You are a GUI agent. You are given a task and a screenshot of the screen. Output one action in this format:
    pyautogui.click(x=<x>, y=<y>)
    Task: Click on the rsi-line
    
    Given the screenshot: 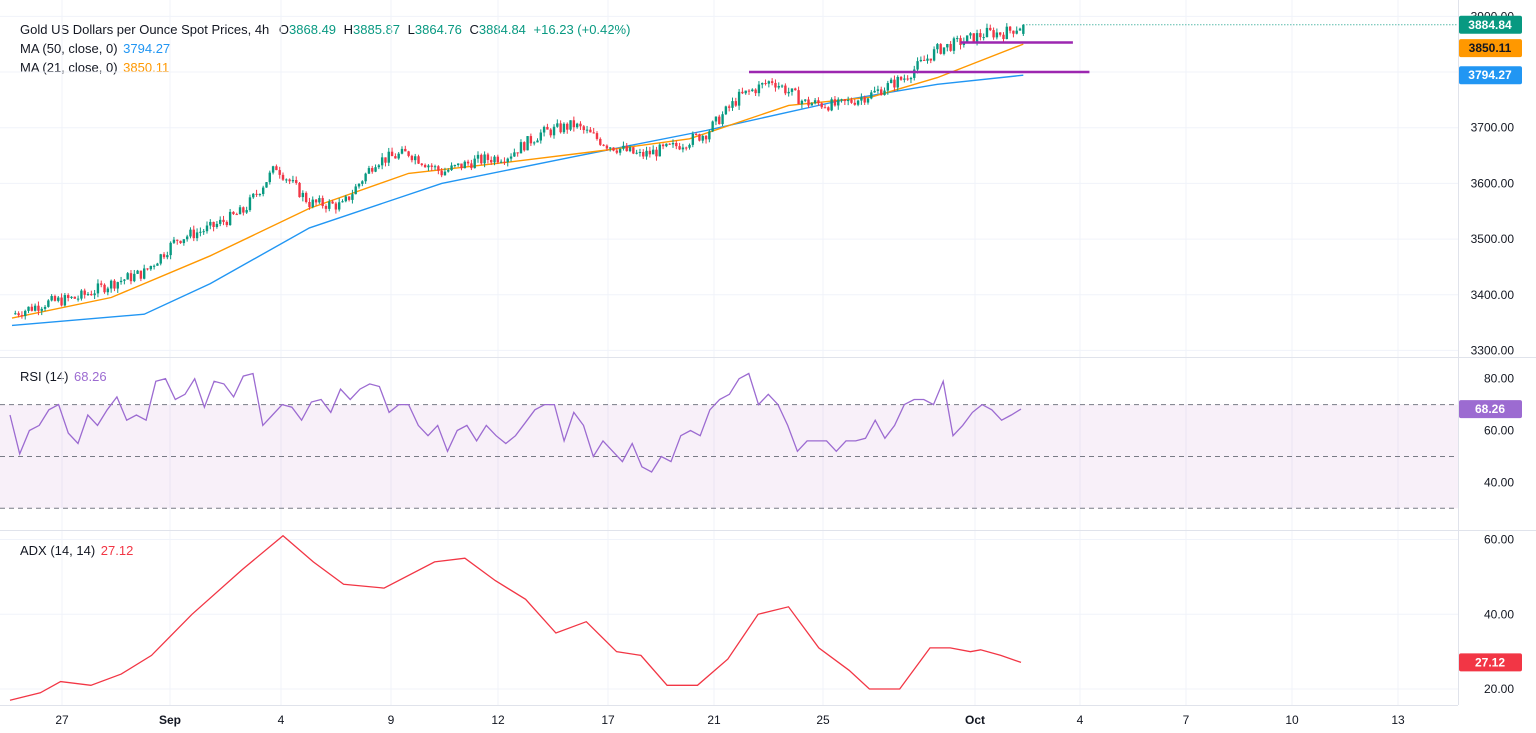 What is the action you would take?
    pyautogui.click(x=515, y=422)
    